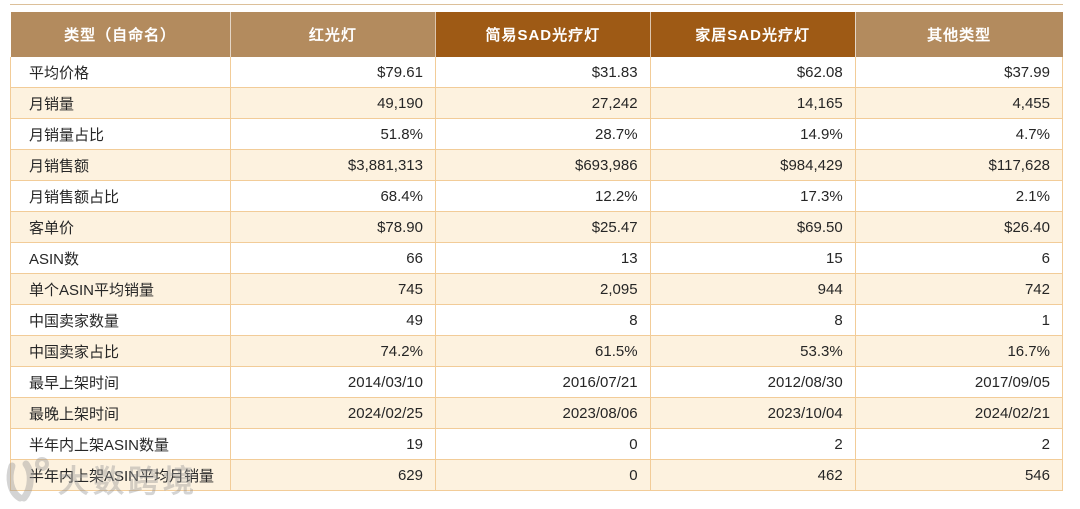 The image size is (1080, 509). I want to click on row-label: ASIN数, so click(120, 258).